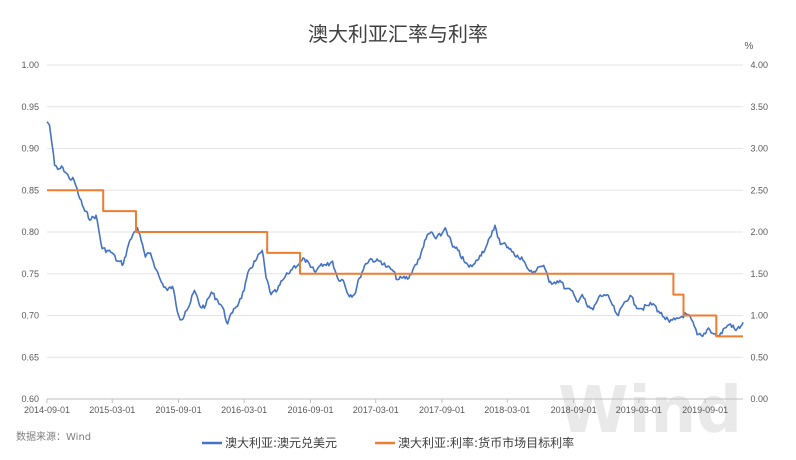  What do you see at coordinates (749, 46) in the screenshot?
I see `right-axis-unit: %` at bounding box center [749, 46].